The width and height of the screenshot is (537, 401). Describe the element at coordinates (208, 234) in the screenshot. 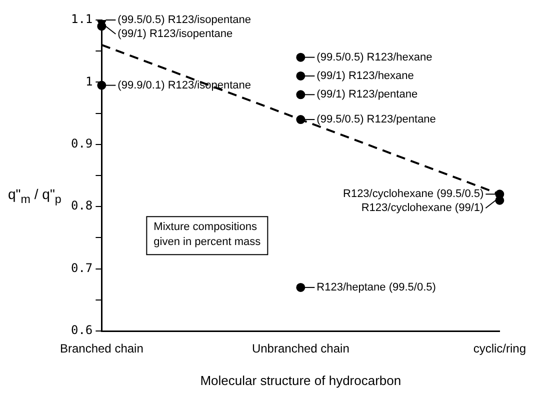

I see `annotation: Mixture compositions given in percent mass` at that location.